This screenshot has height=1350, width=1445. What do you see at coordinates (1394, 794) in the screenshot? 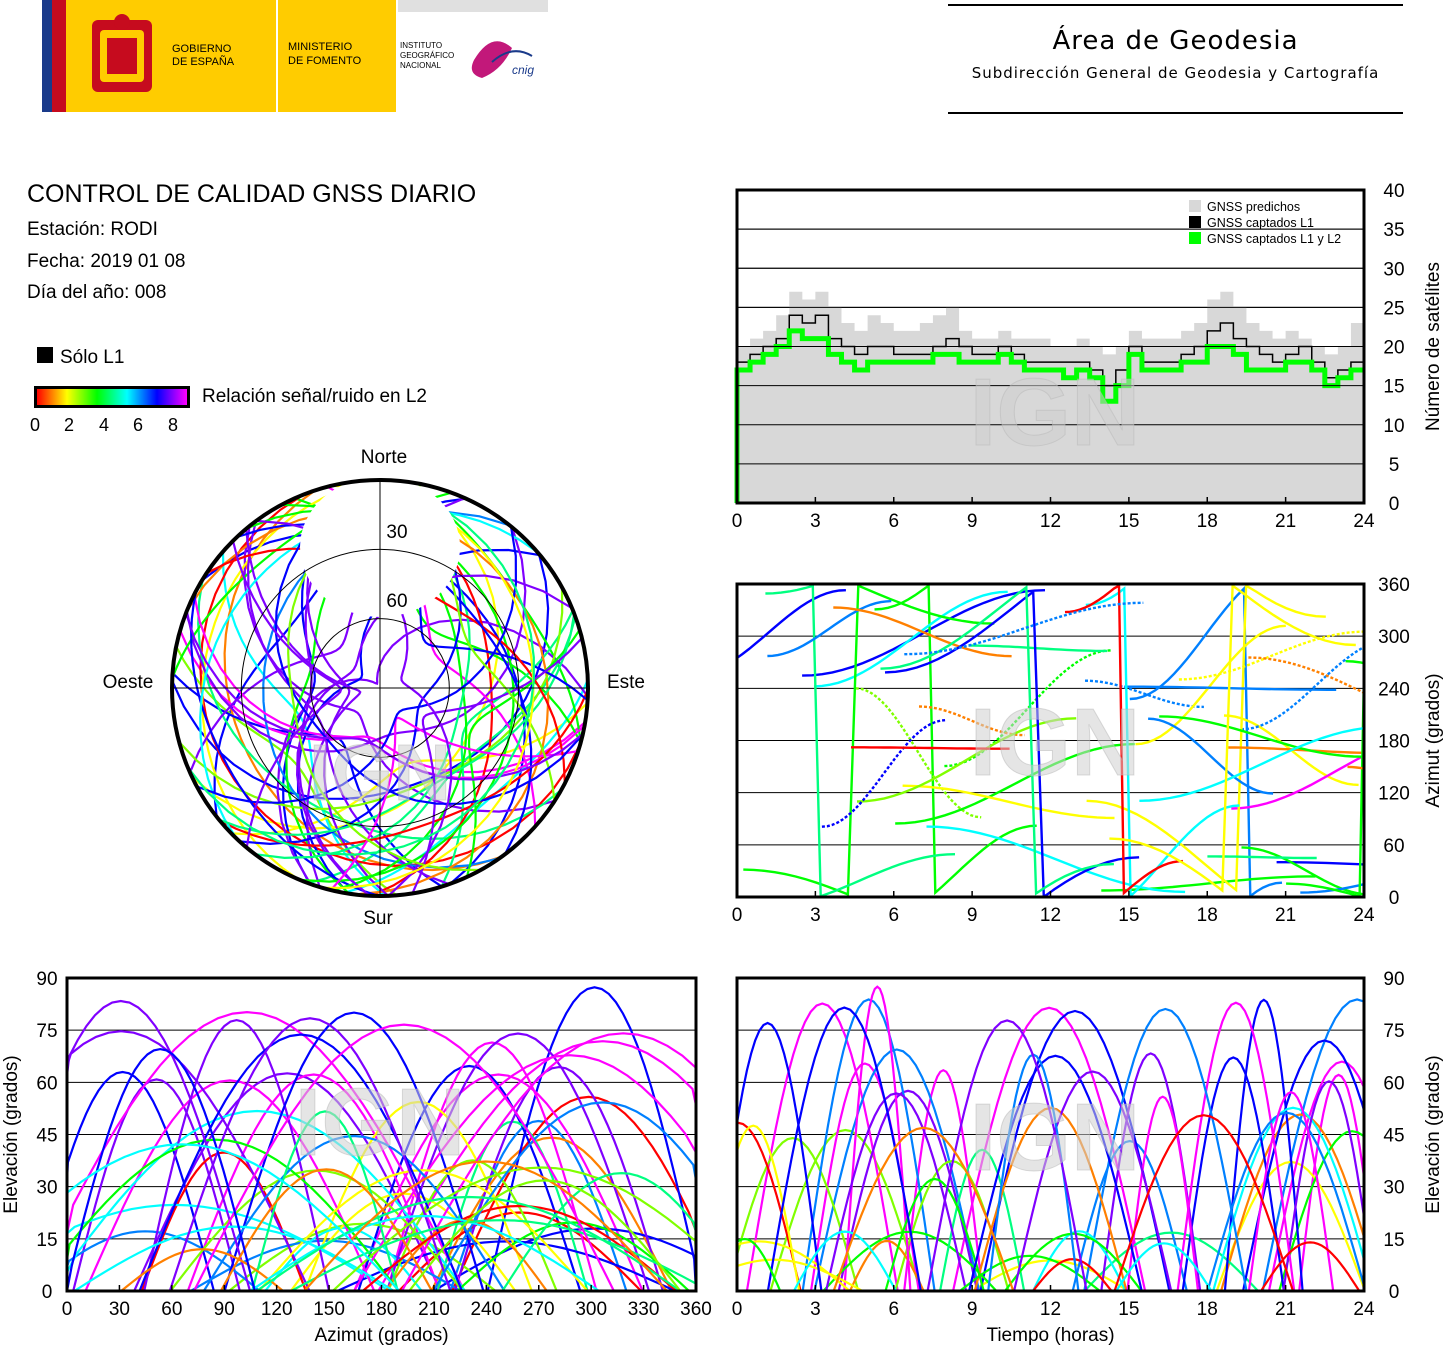
I see `y-tick-label: 120` at bounding box center [1394, 794].